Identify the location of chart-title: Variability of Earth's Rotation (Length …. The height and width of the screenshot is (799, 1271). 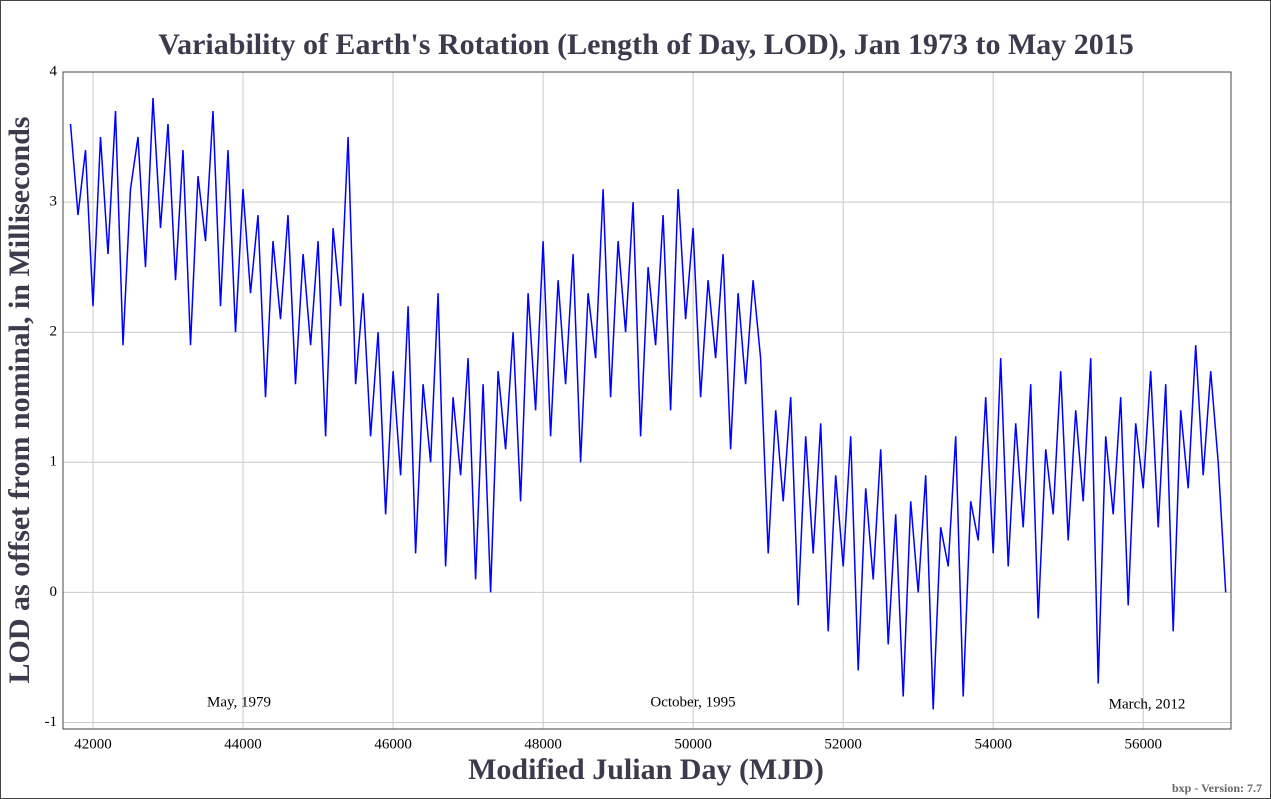
(646, 44).